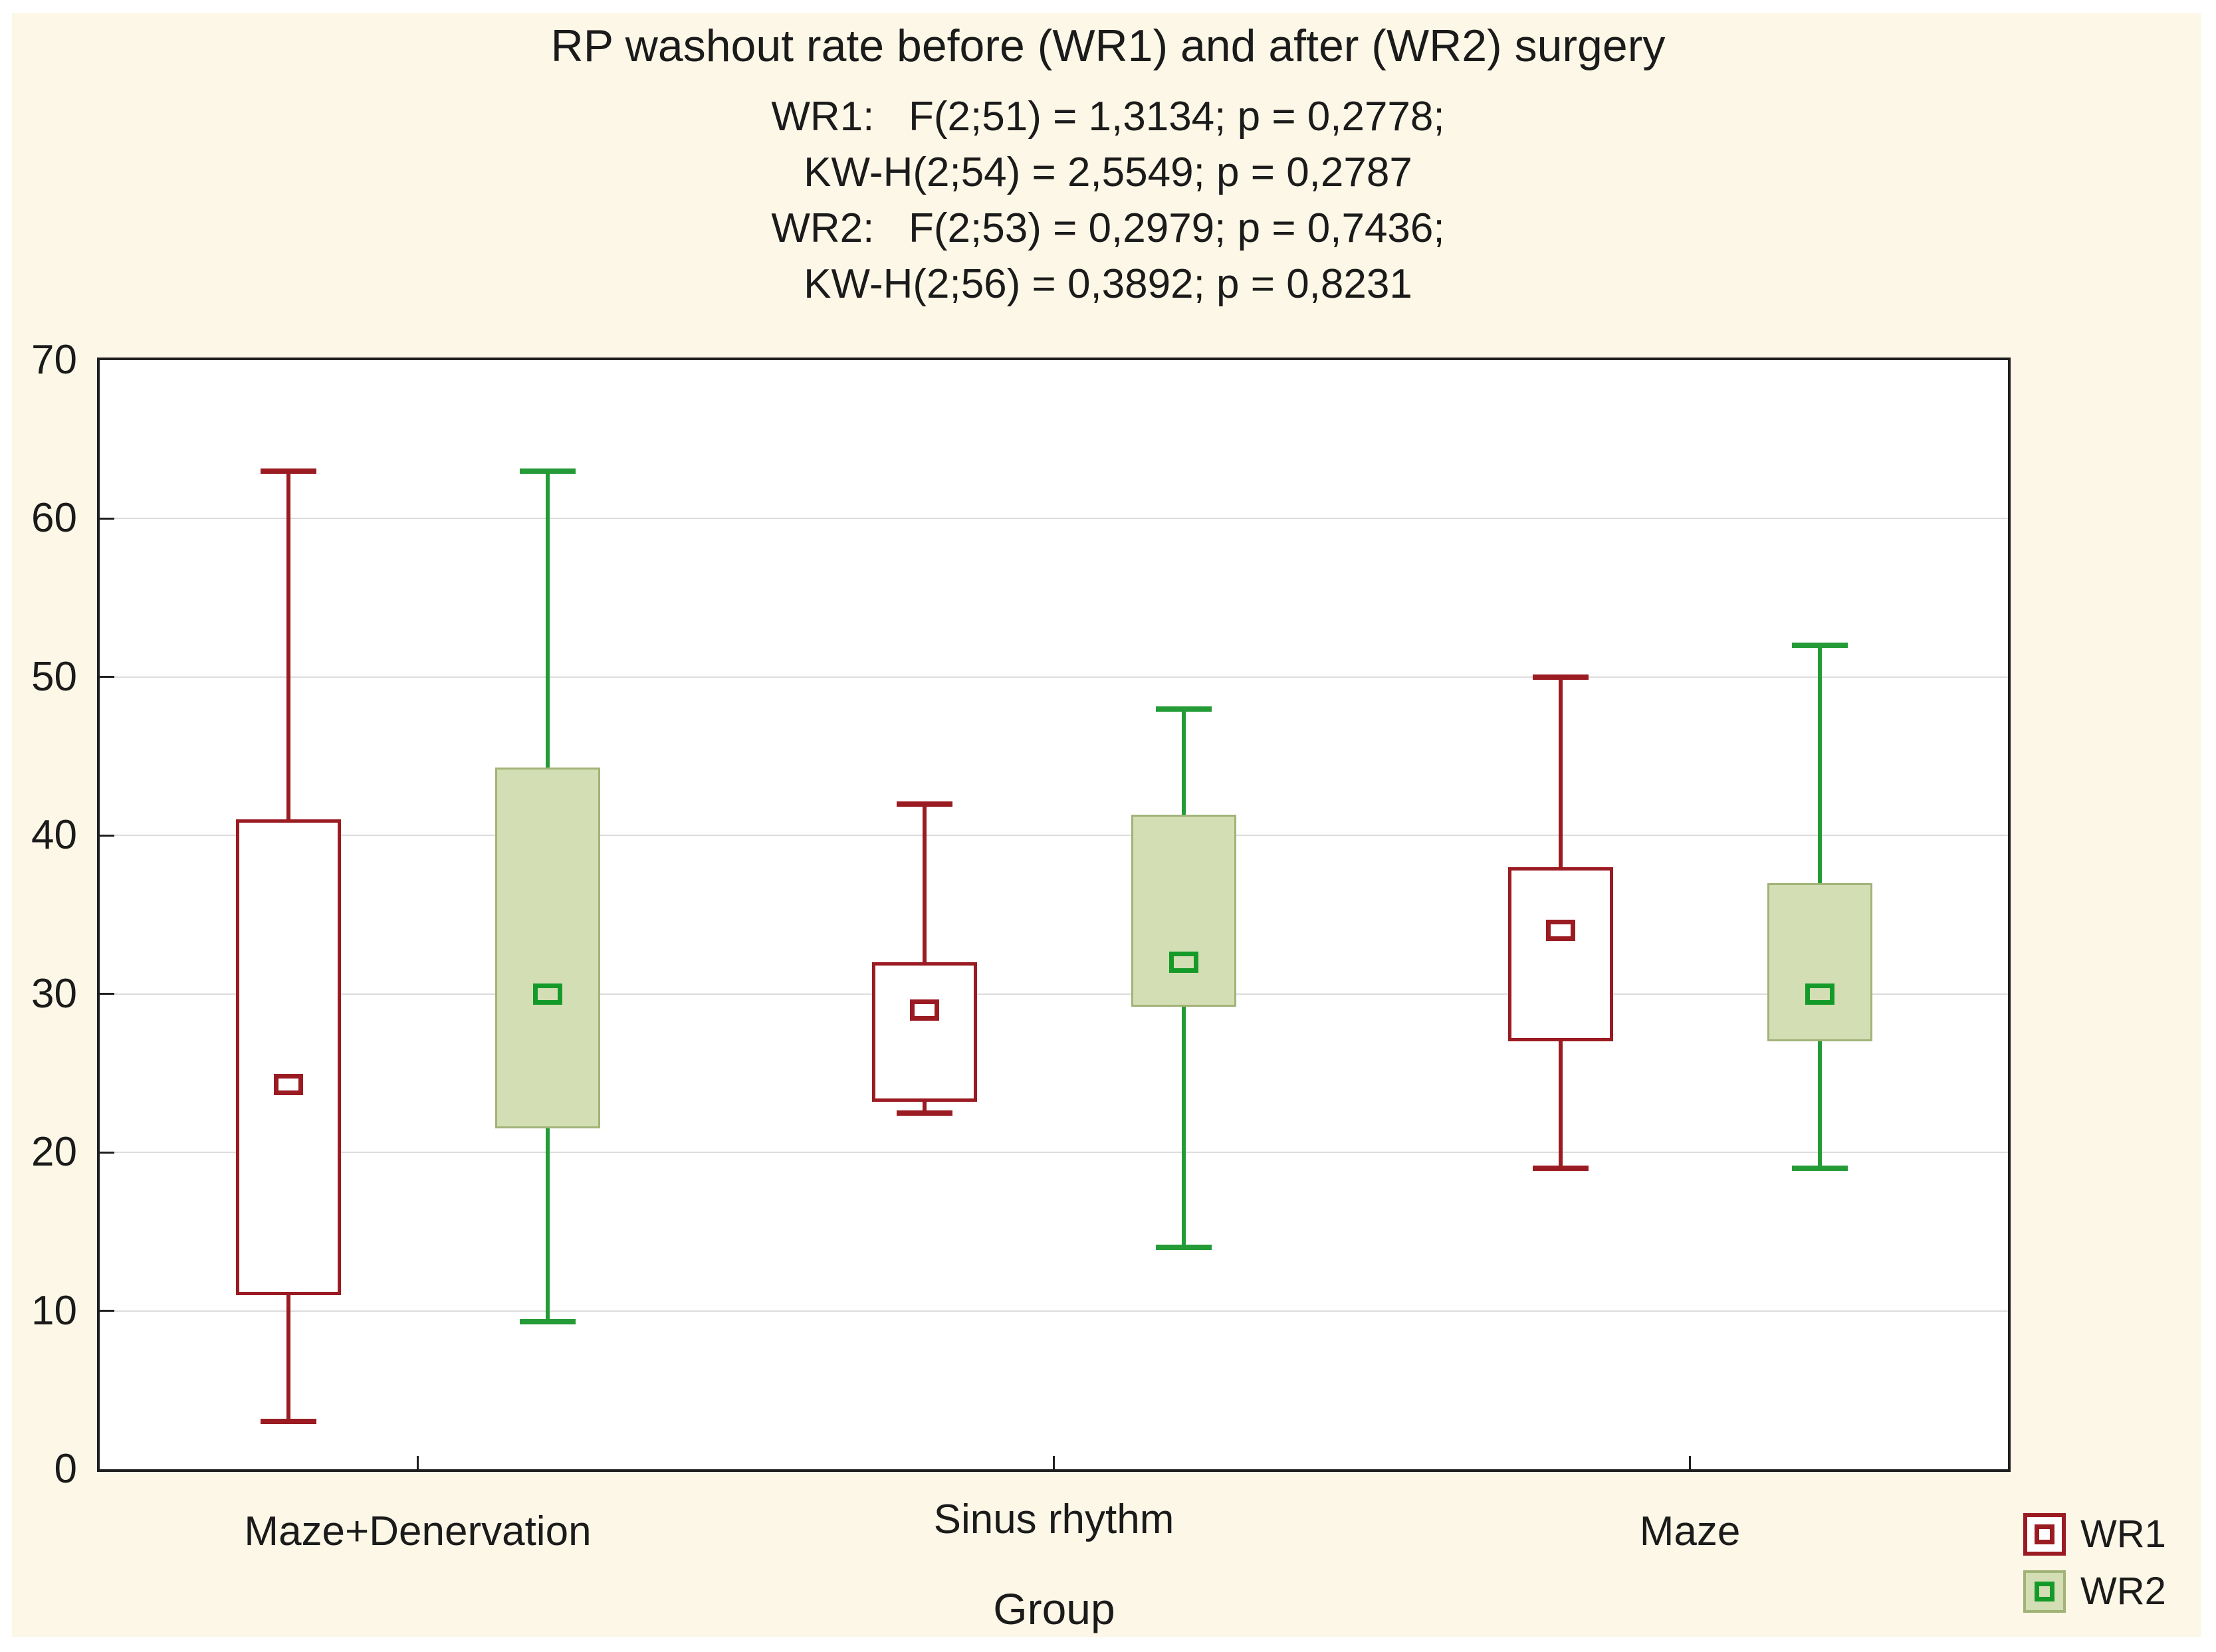  I want to click on whisker-cap-min-wr1-maze-denervation, so click(288, 1422).